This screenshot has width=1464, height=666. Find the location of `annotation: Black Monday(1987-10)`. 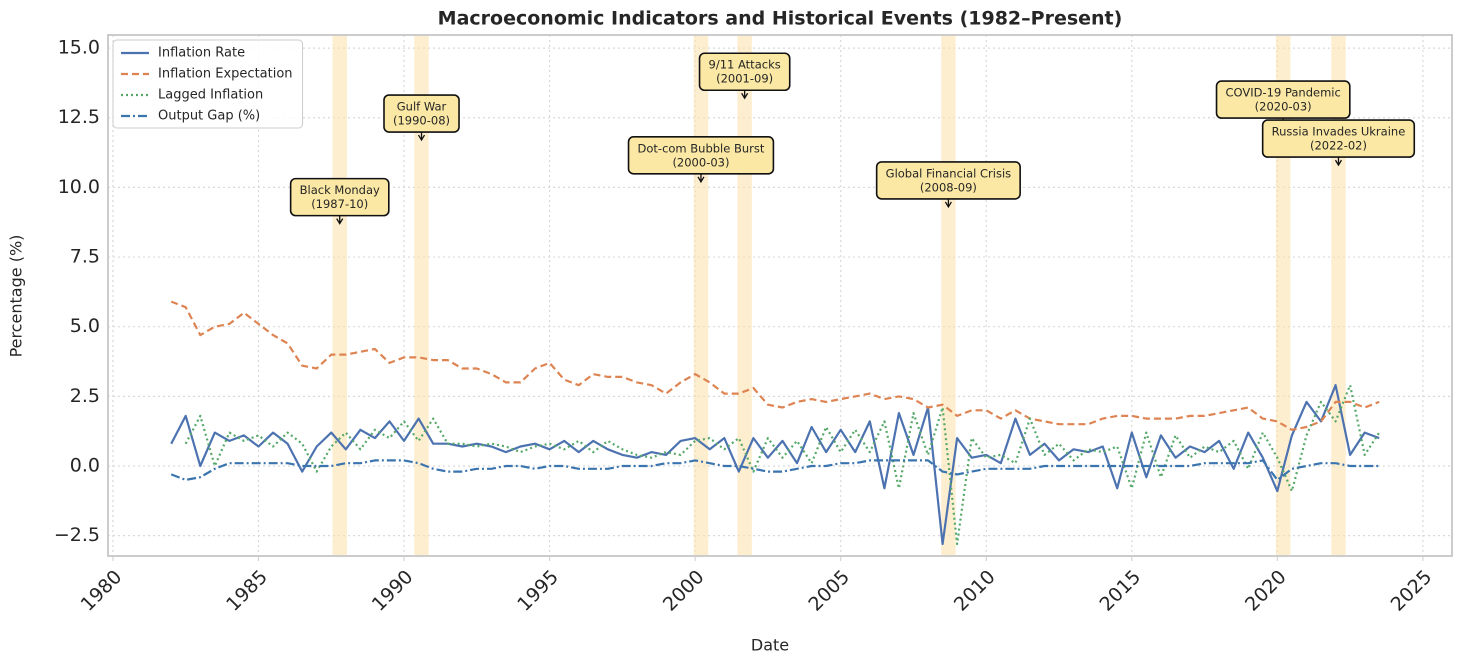

annotation: Black Monday(1987-10) is located at coordinates (339, 201).